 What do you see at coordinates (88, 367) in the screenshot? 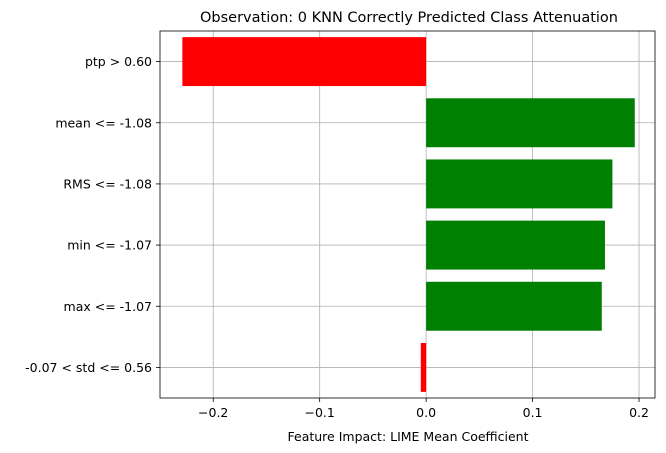
I see `y-tick-label: -0.07 < std <= 0.56` at bounding box center [88, 367].